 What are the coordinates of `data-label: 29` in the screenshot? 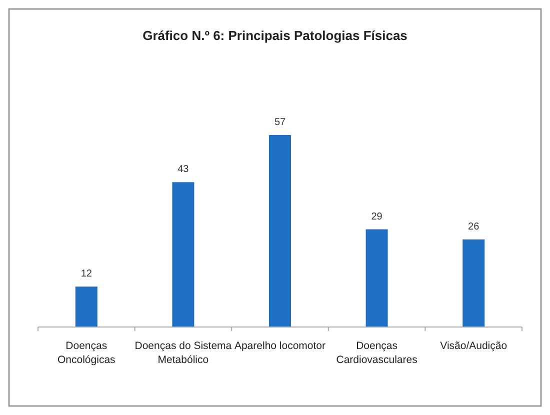 It's located at (377, 216).